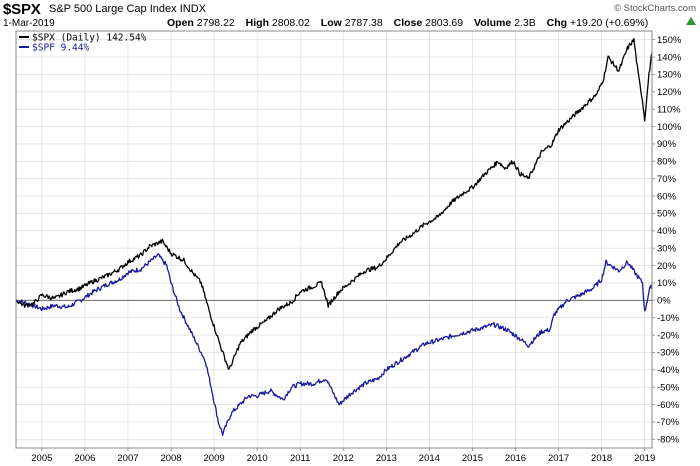 This screenshot has height=466, width=700. I want to click on x-tick-label: 2005, so click(41, 458).